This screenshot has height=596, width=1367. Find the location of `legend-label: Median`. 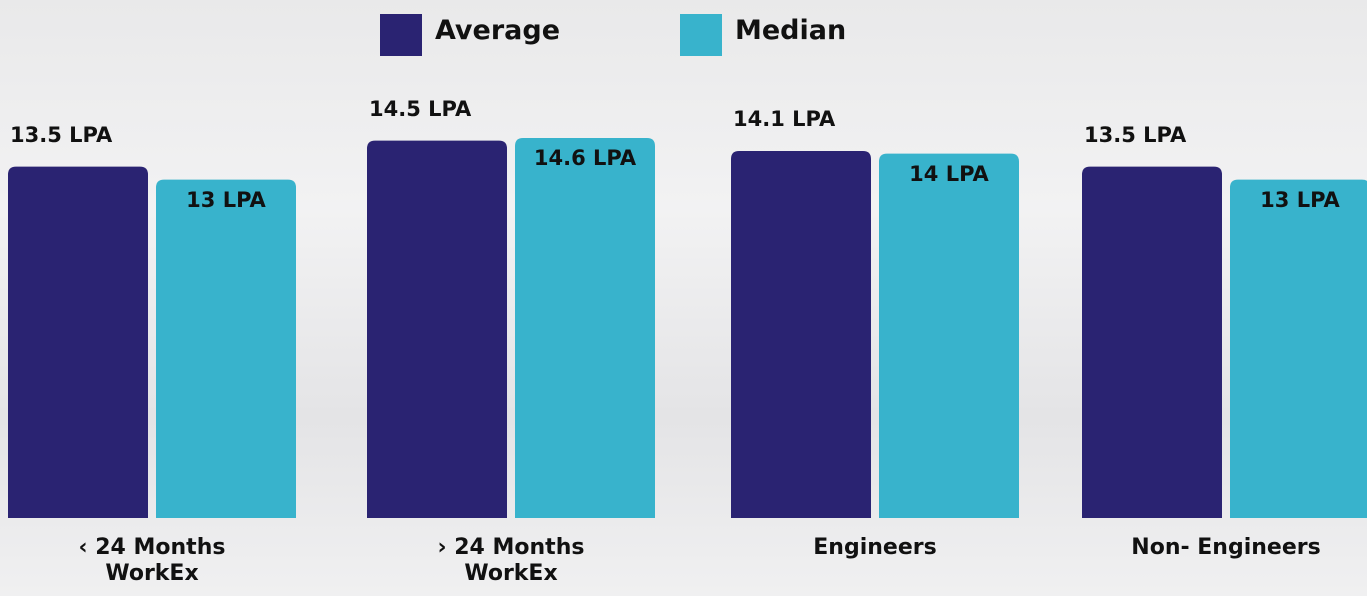

legend-label: Median is located at coordinates (791, 30).